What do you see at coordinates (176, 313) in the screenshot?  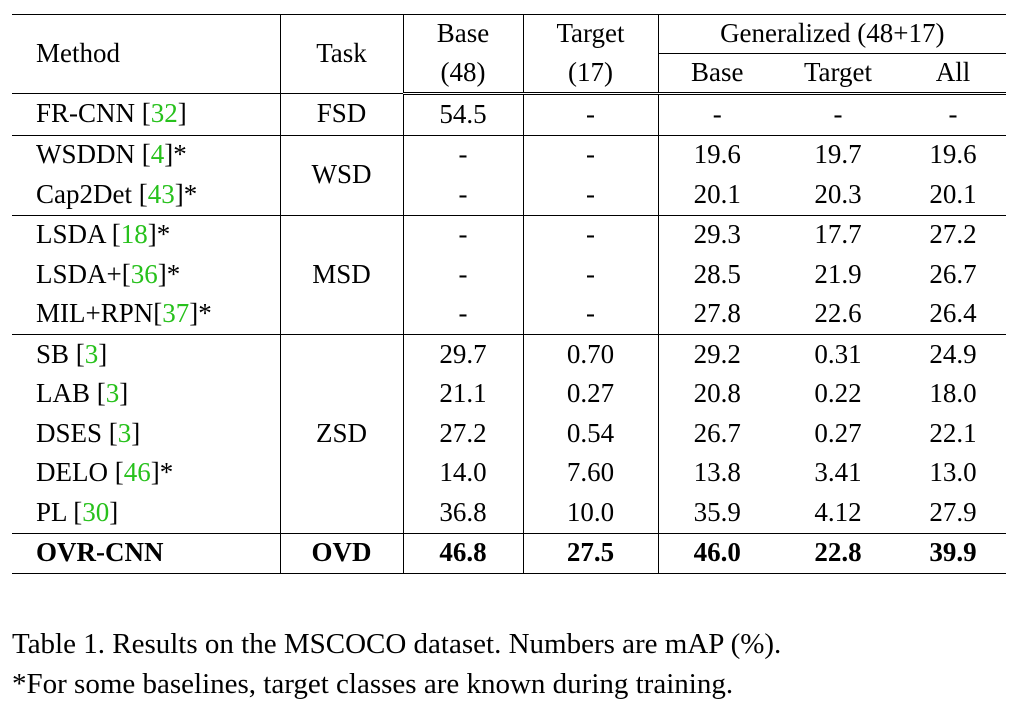 I see `citation-link: 37` at bounding box center [176, 313].